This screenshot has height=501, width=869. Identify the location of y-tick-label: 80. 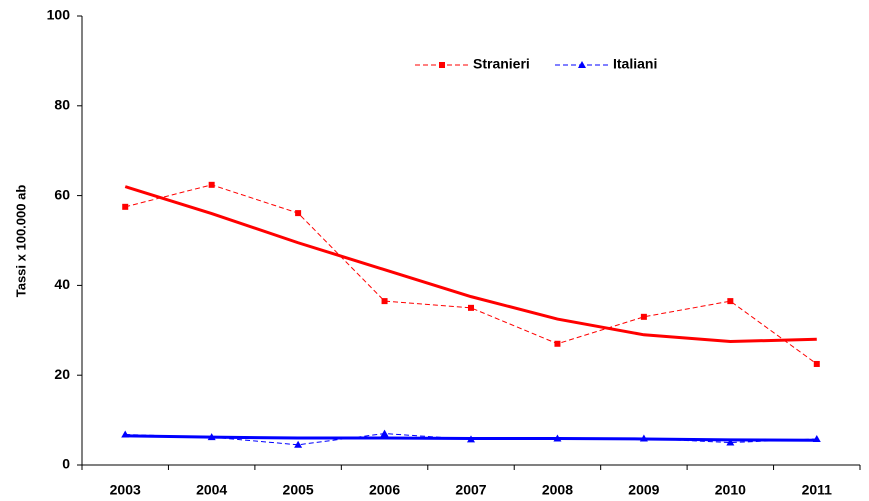
(62, 105).